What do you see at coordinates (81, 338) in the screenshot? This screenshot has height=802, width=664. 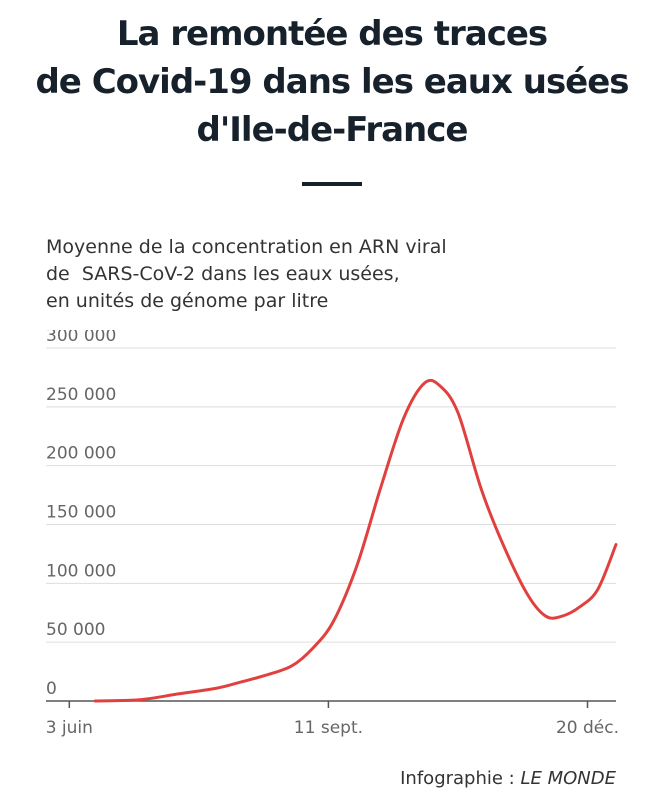 I see `y-tick-label: 300 000` at bounding box center [81, 338].